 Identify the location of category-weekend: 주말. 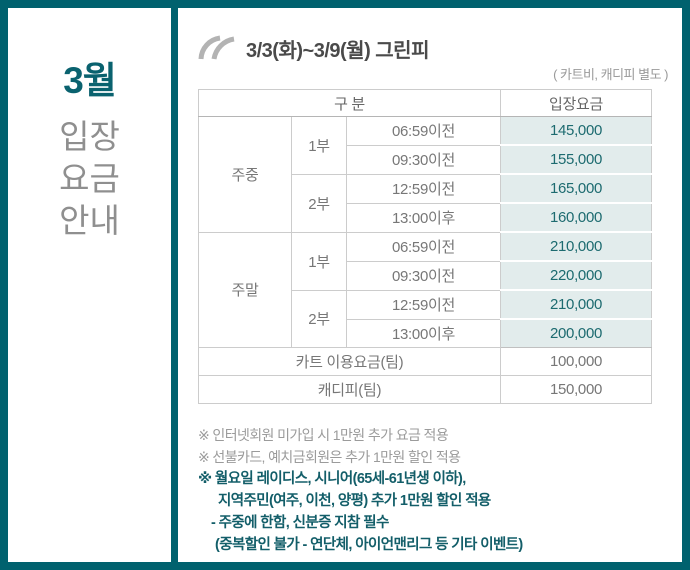
(245, 289).